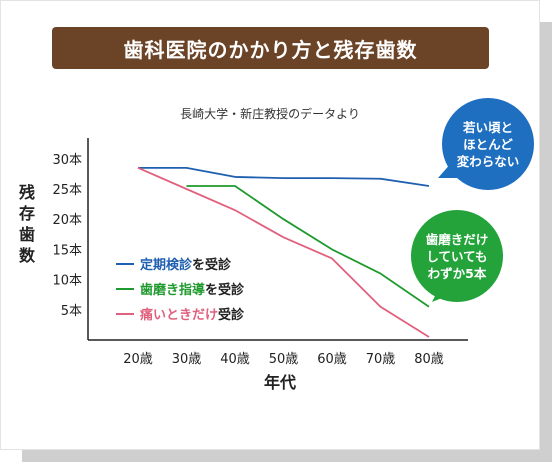 Image resolution: width=560 pixels, height=470 pixels. Describe the element at coordinates (235, 359) in the screenshot. I see `x-tick-label: 40歳` at that location.